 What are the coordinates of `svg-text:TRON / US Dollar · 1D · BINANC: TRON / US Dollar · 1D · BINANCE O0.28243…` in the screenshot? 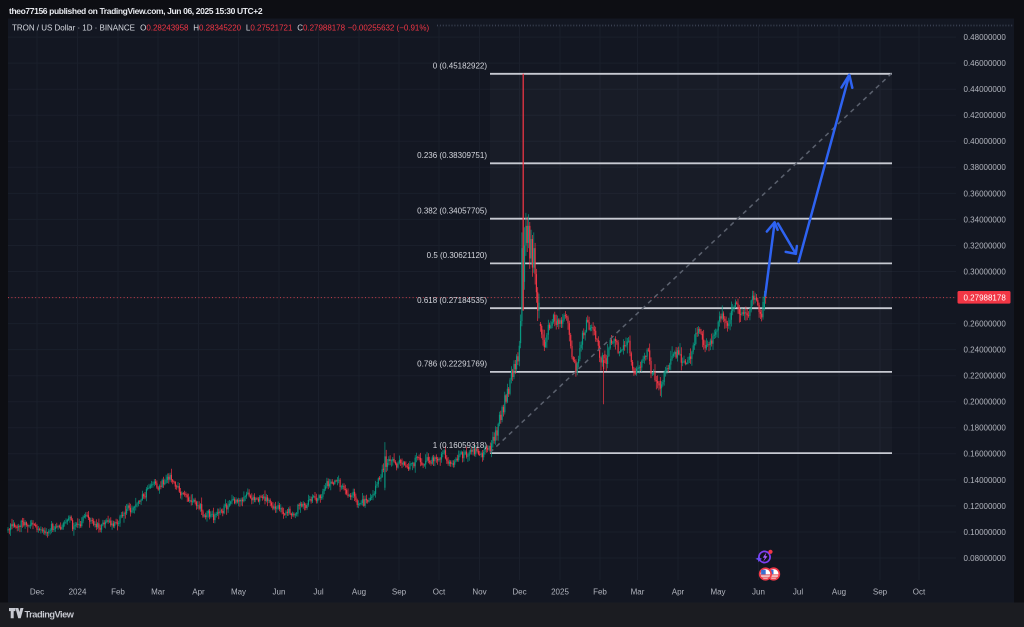 It's located at (220, 28).